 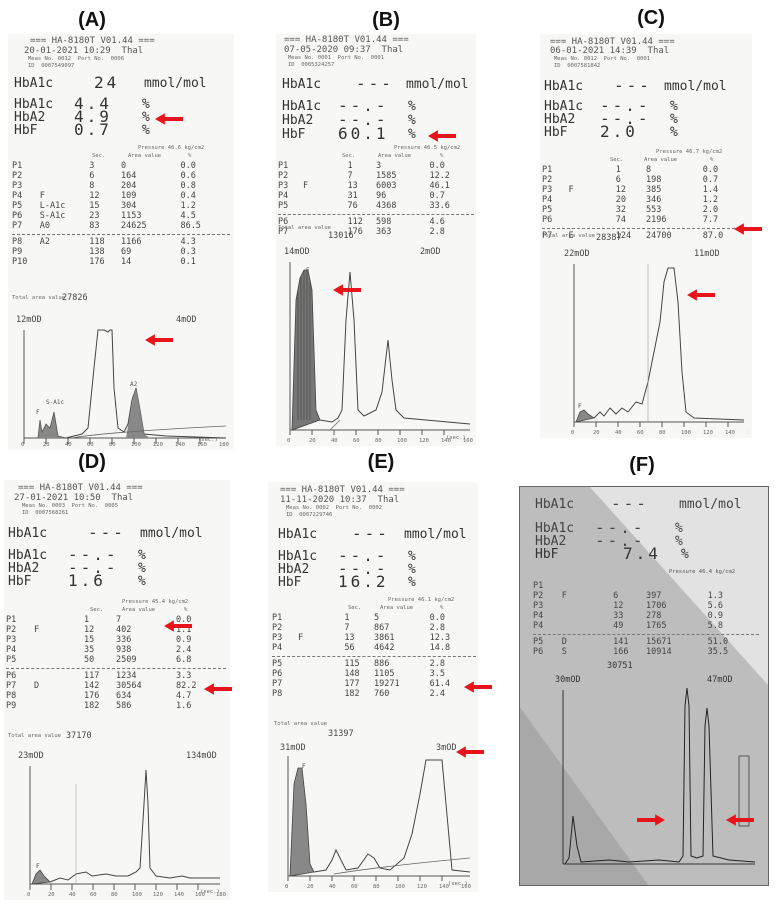 What do you see at coordinates (126, 676) in the screenshot?
I see `peak-cell: 1234` at bounding box center [126, 676].